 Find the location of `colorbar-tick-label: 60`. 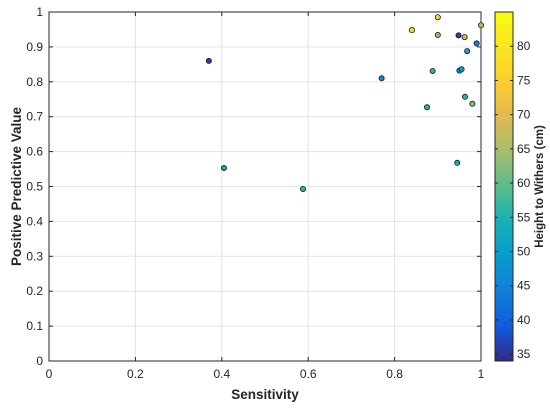

colorbar-tick-label: 60 is located at coordinates (524, 183).